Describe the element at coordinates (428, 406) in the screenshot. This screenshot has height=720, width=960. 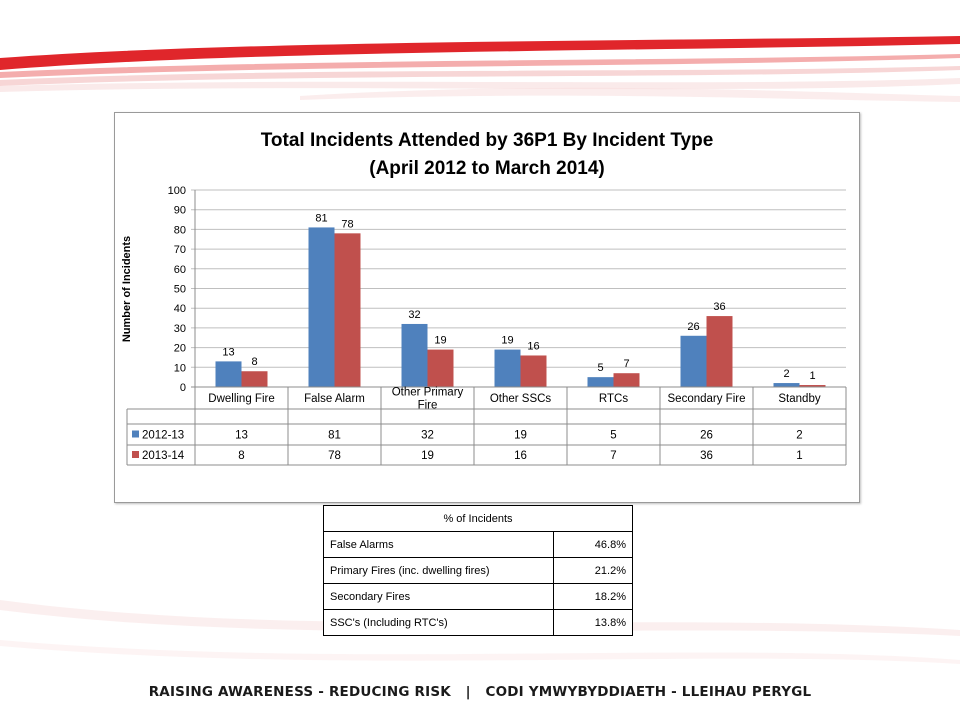
I see `category-label: Fire` at that location.